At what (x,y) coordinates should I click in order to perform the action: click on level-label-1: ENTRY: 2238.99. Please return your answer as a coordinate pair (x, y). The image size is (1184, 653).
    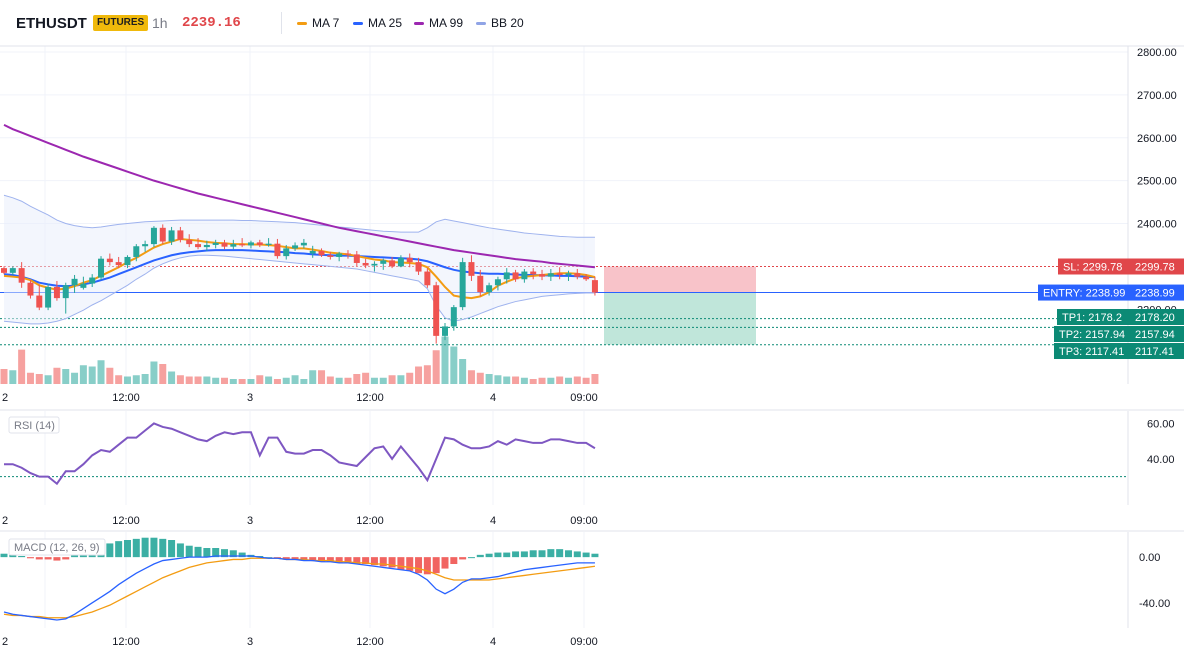
    Looking at the image, I should click on (1084, 294).